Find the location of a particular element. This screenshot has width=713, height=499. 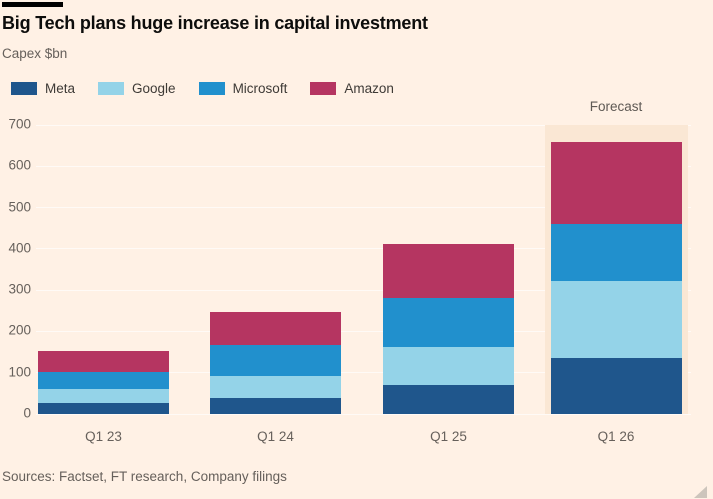

legend-swatch-amazon is located at coordinates (323, 88).